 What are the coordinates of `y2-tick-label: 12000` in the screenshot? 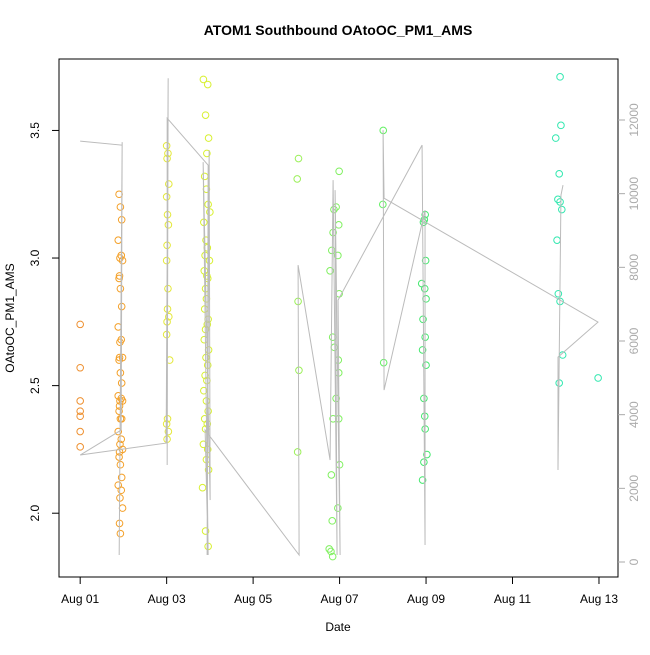 It's located at (634, 120).